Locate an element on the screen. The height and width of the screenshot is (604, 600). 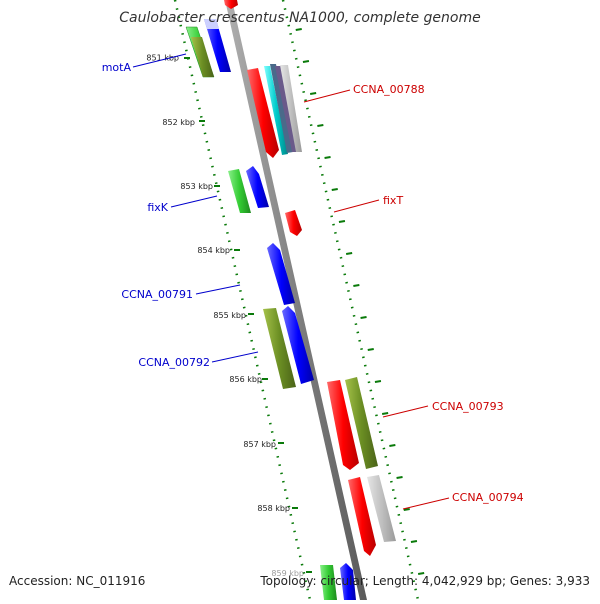
gene-feature-CCNA_00793-blast is located at coordinates (361, 423).